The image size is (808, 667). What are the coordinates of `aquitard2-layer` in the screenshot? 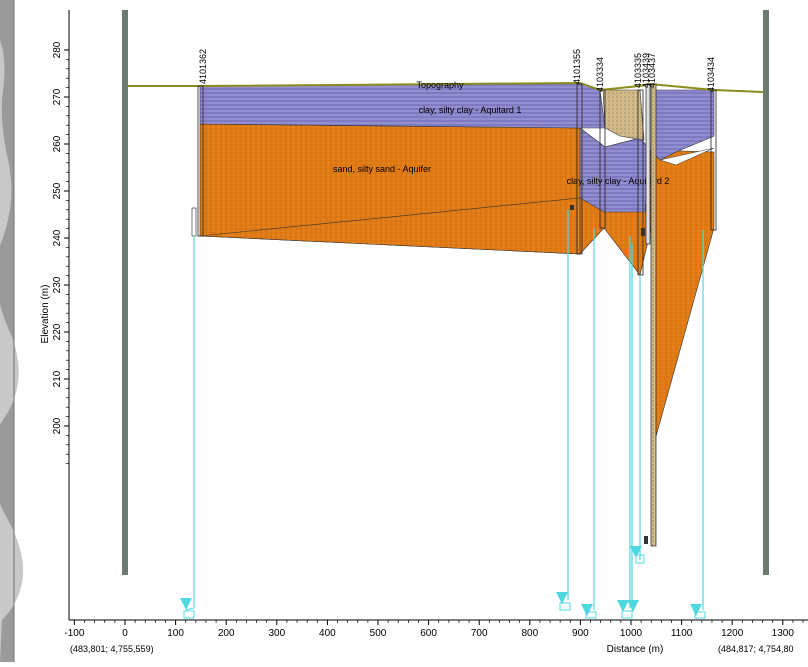 It's located at (615, 170).